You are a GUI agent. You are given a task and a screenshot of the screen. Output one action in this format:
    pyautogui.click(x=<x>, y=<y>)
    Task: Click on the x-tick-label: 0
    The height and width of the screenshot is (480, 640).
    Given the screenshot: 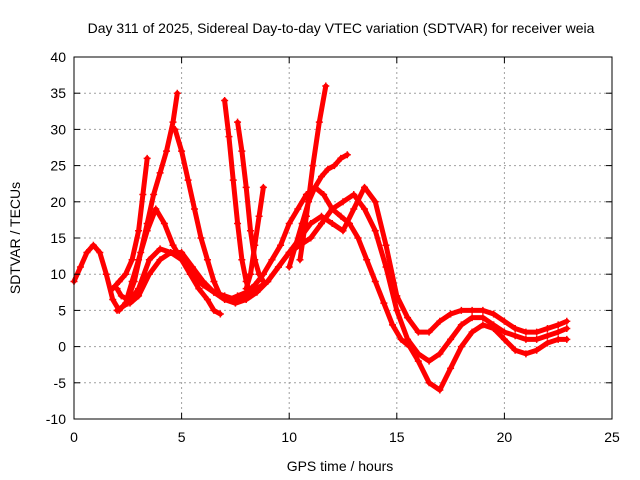 What is the action you would take?
    pyautogui.click(x=74, y=437)
    